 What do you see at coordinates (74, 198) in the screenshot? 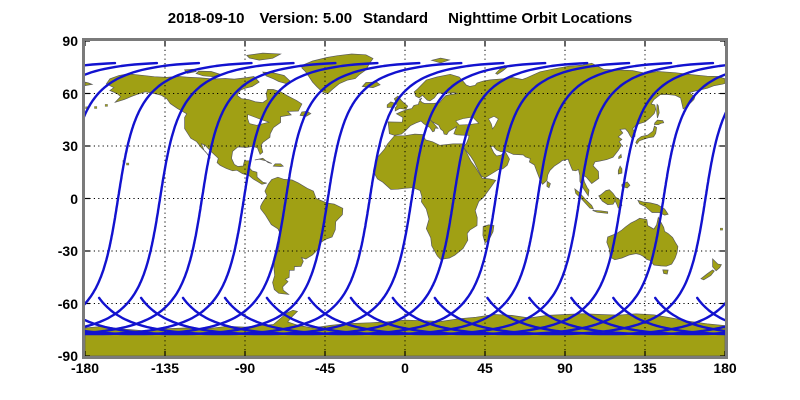
I see `y-axis-label: 0` at bounding box center [74, 198].